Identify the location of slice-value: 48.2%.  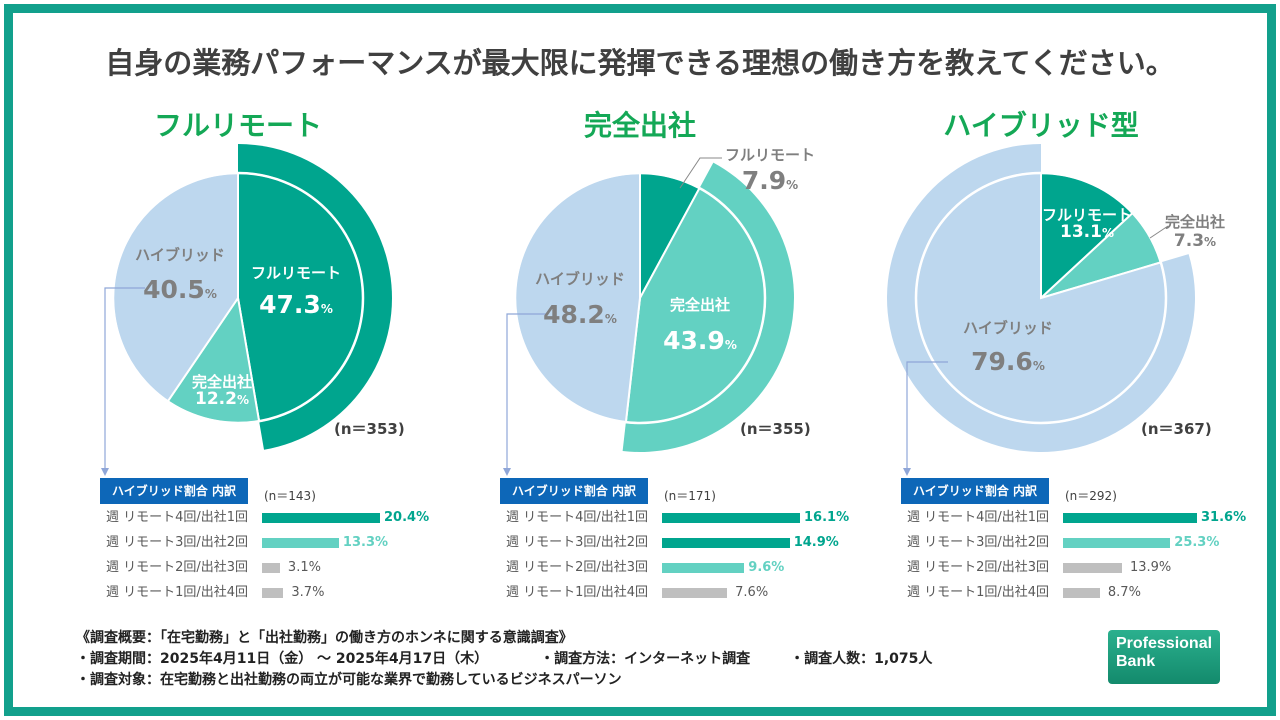
(580, 314).